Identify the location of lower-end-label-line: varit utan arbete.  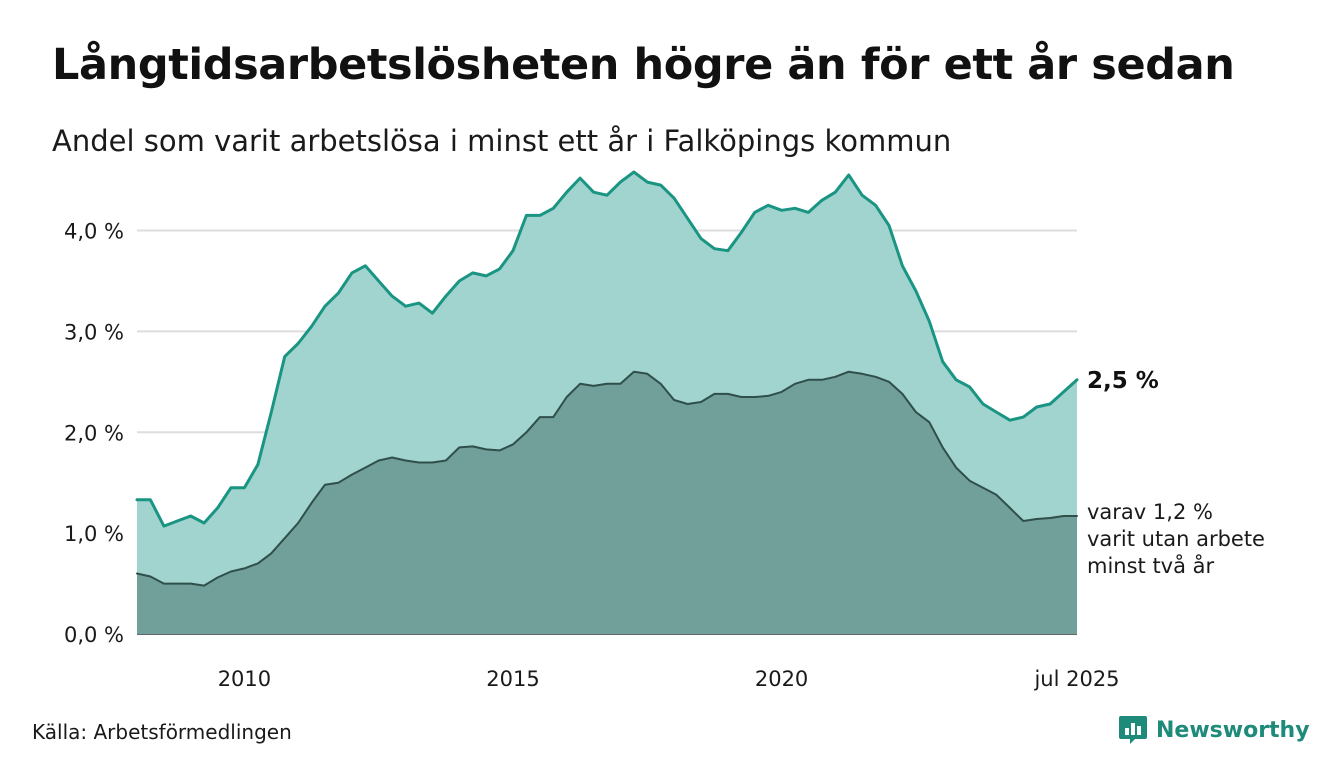
(1176, 539).